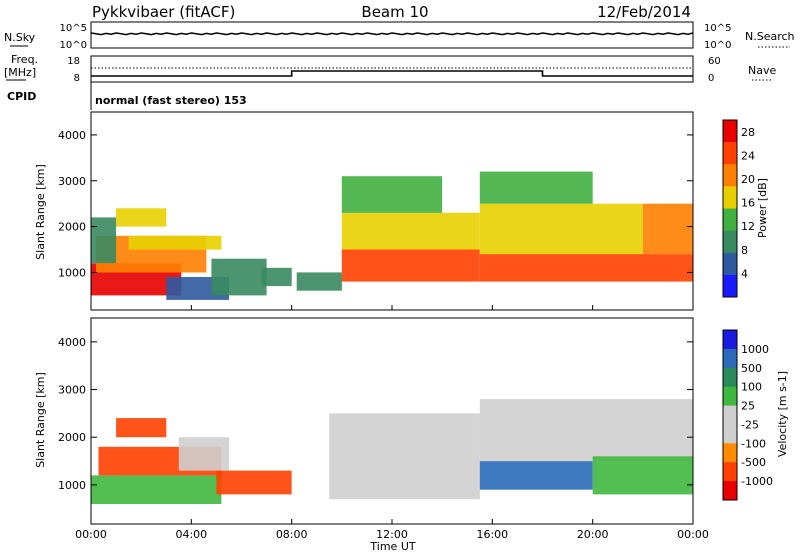 This screenshot has height=558, width=800. I want to click on colorbar-tick-label: 8, so click(744, 250).